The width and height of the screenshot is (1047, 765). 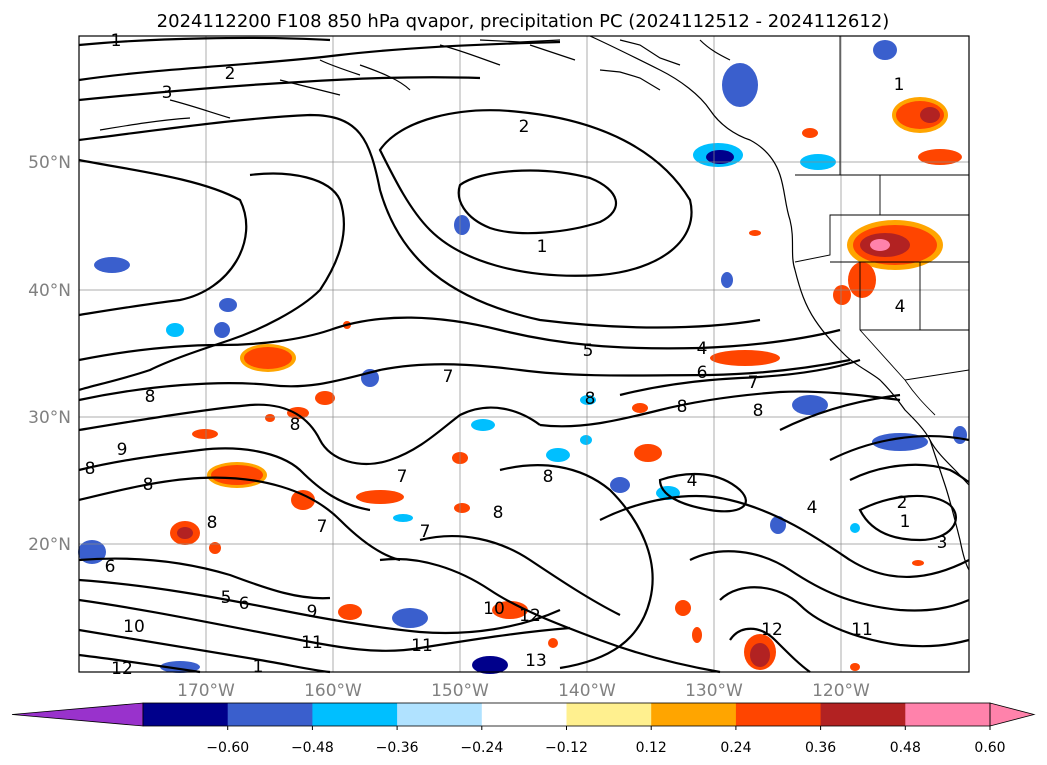 I want to click on lat-label: 30°N, so click(x=49, y=418).